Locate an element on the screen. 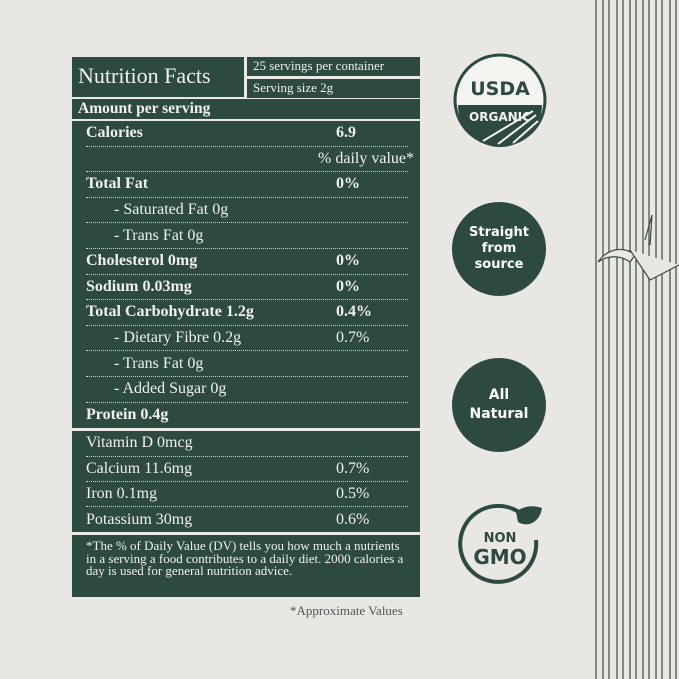 This screenshot has width=679, height=679. nutrient-name: Total Carbohydrate 1.2g is located at coordinates (170, 312).